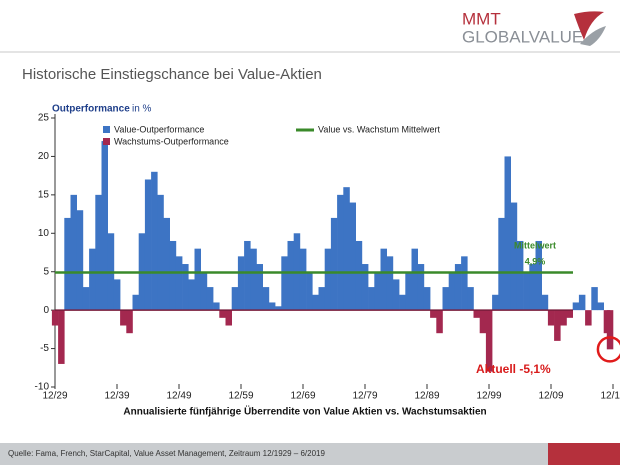 This screenshot has height=465, width=620. Describe the element at coordinates (584, 454) in the screenshot. I see `footer-accent` at that location.